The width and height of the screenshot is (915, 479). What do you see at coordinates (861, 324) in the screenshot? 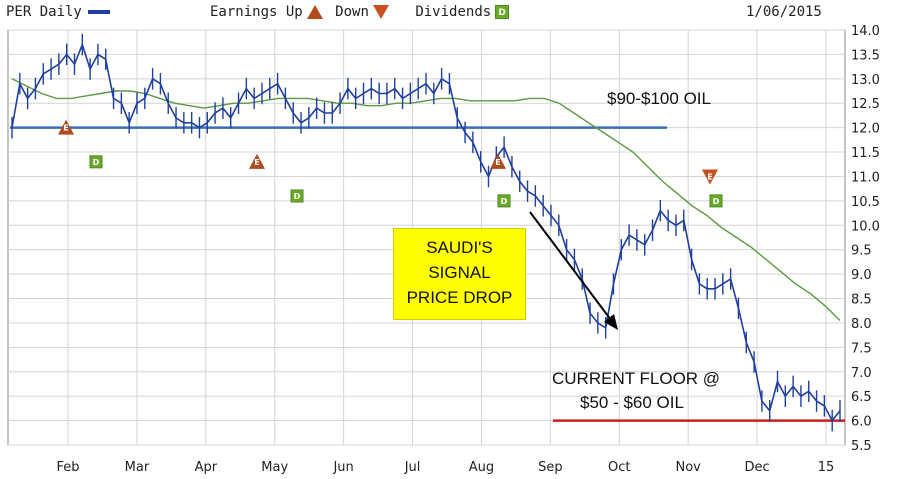
I see `y-tick-label: 8.0` at bounding box center [861, 324].